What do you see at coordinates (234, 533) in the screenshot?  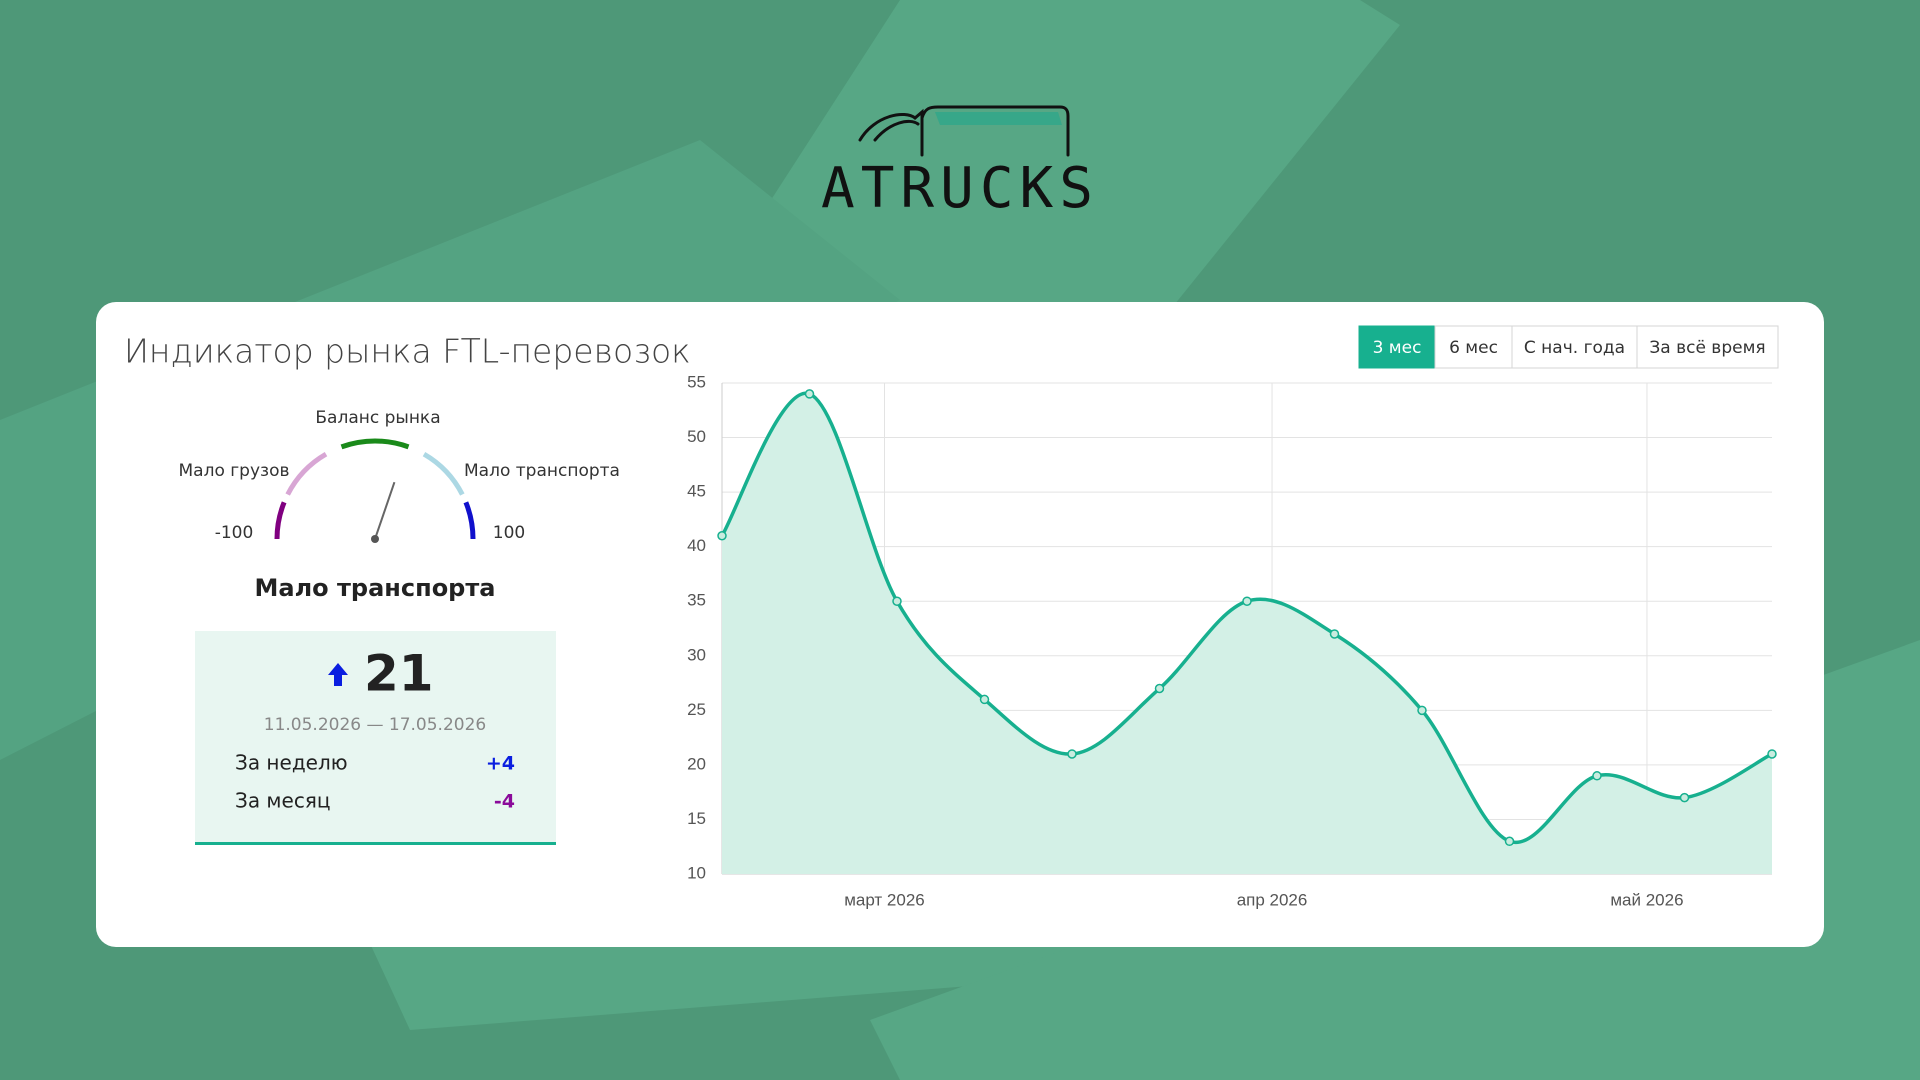 I see `gauge-min: -100` at bounding box center [234, 533].